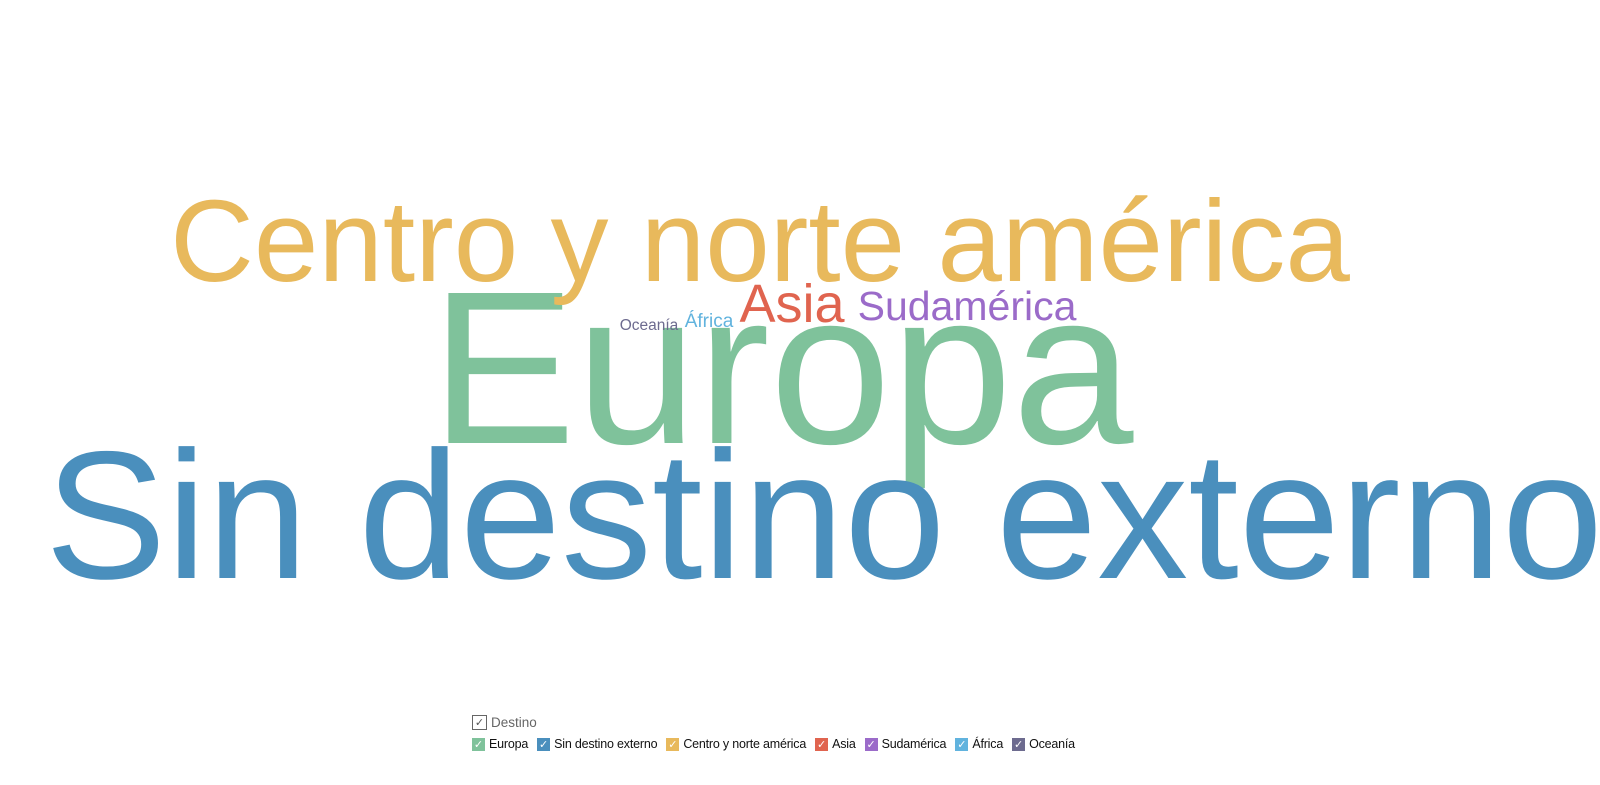 The height and width of the screenshot is (785, 1600). What do you see at coordinates (844, 744) in the screenshot?
I see `legend-item-label: Asia` at bounding box center [844, 744].